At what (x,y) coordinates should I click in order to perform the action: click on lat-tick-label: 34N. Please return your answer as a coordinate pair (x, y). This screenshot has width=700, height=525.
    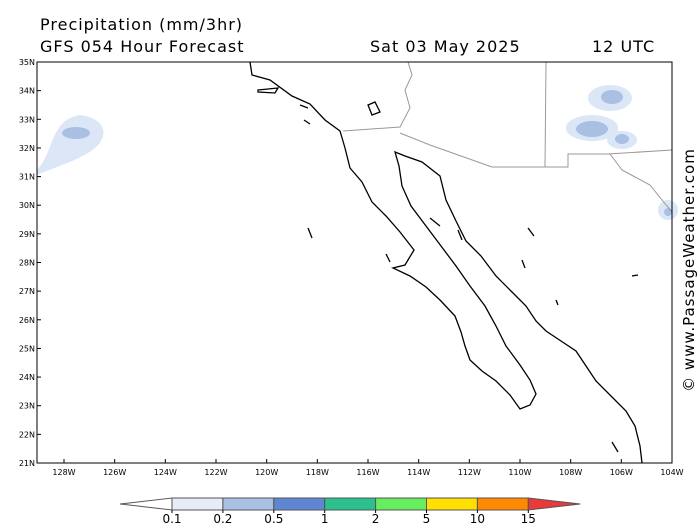
    Looking at the image, I should click on (27, 91).